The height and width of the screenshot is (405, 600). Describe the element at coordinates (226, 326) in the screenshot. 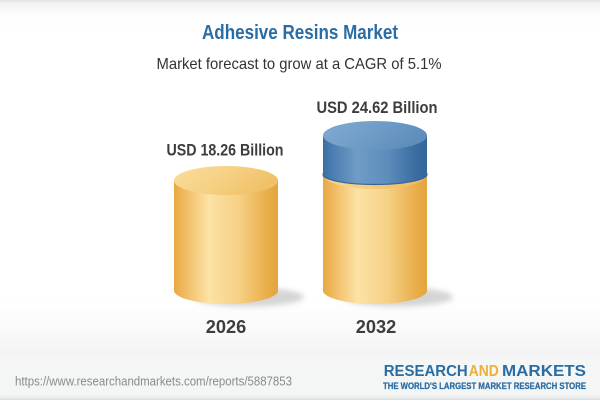

I see `svg-text: 2026` at that location.